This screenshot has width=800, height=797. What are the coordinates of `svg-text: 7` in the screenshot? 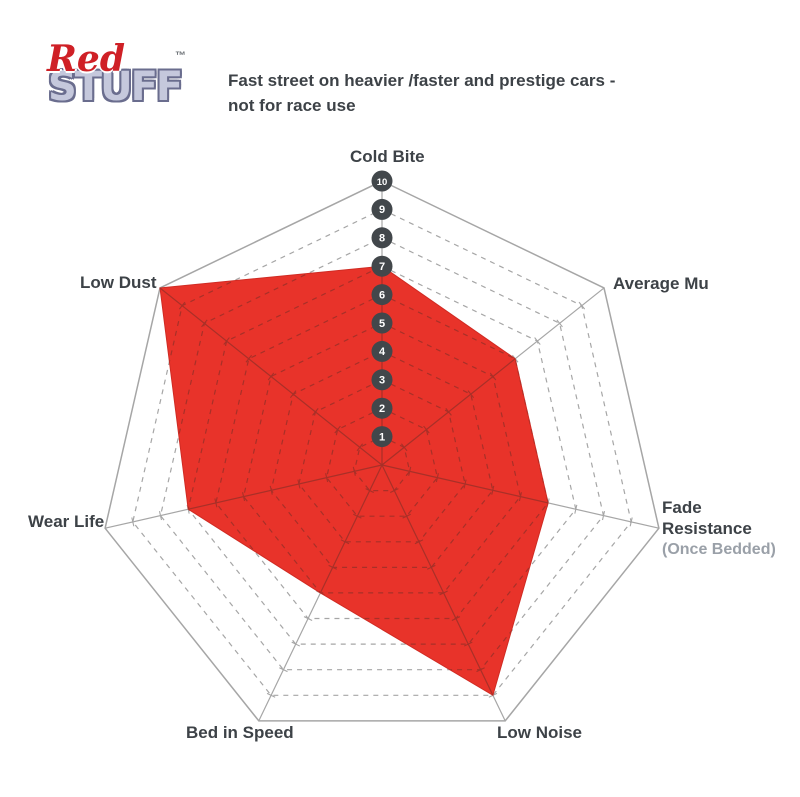 It's located at (382, 267).